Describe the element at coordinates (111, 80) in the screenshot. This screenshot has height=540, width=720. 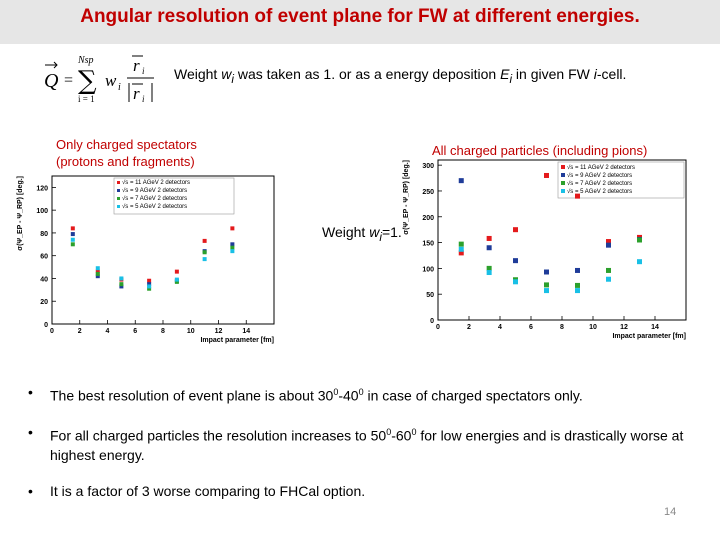
I see `formula-weight: w` at that location.